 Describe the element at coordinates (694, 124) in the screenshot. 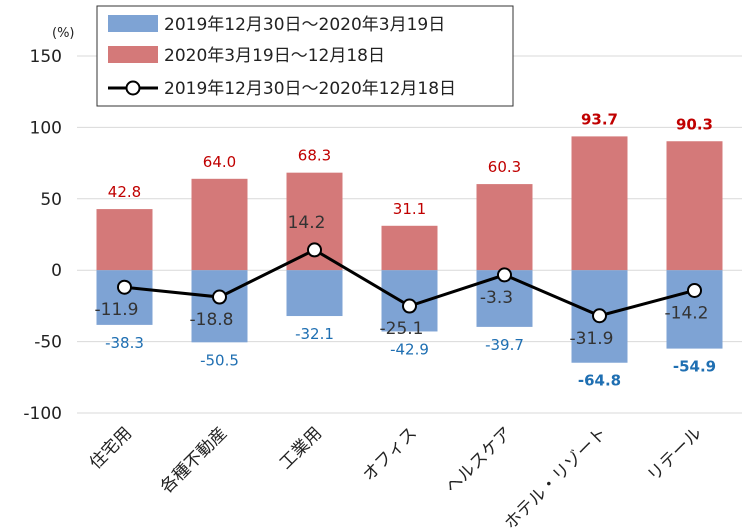

I see `rebound-value-label: 90.3` at that location.